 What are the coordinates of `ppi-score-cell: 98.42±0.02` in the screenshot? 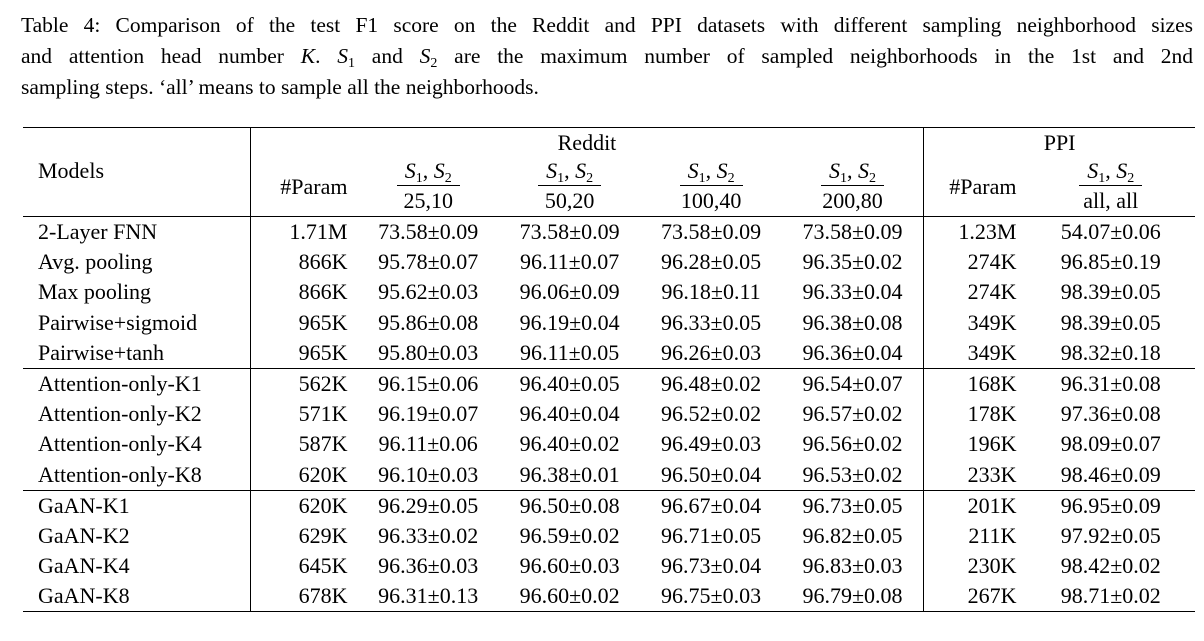 It's located at (1110, 566).